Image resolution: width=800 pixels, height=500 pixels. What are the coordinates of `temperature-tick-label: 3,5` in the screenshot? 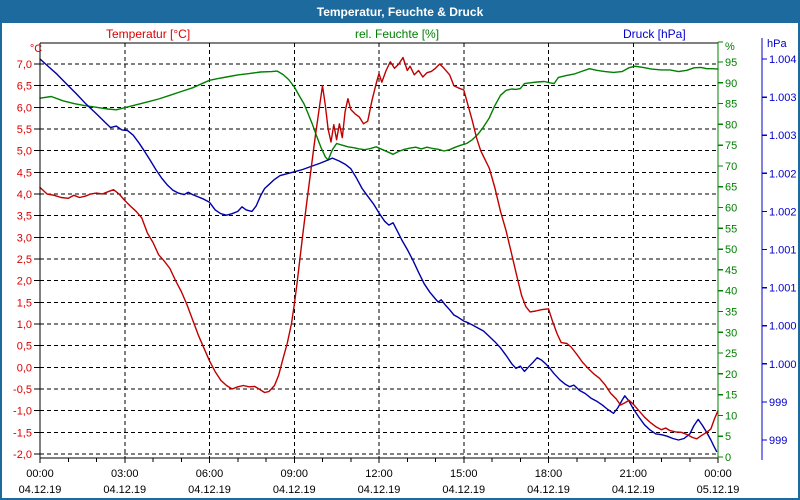 It's located at (24, 217).